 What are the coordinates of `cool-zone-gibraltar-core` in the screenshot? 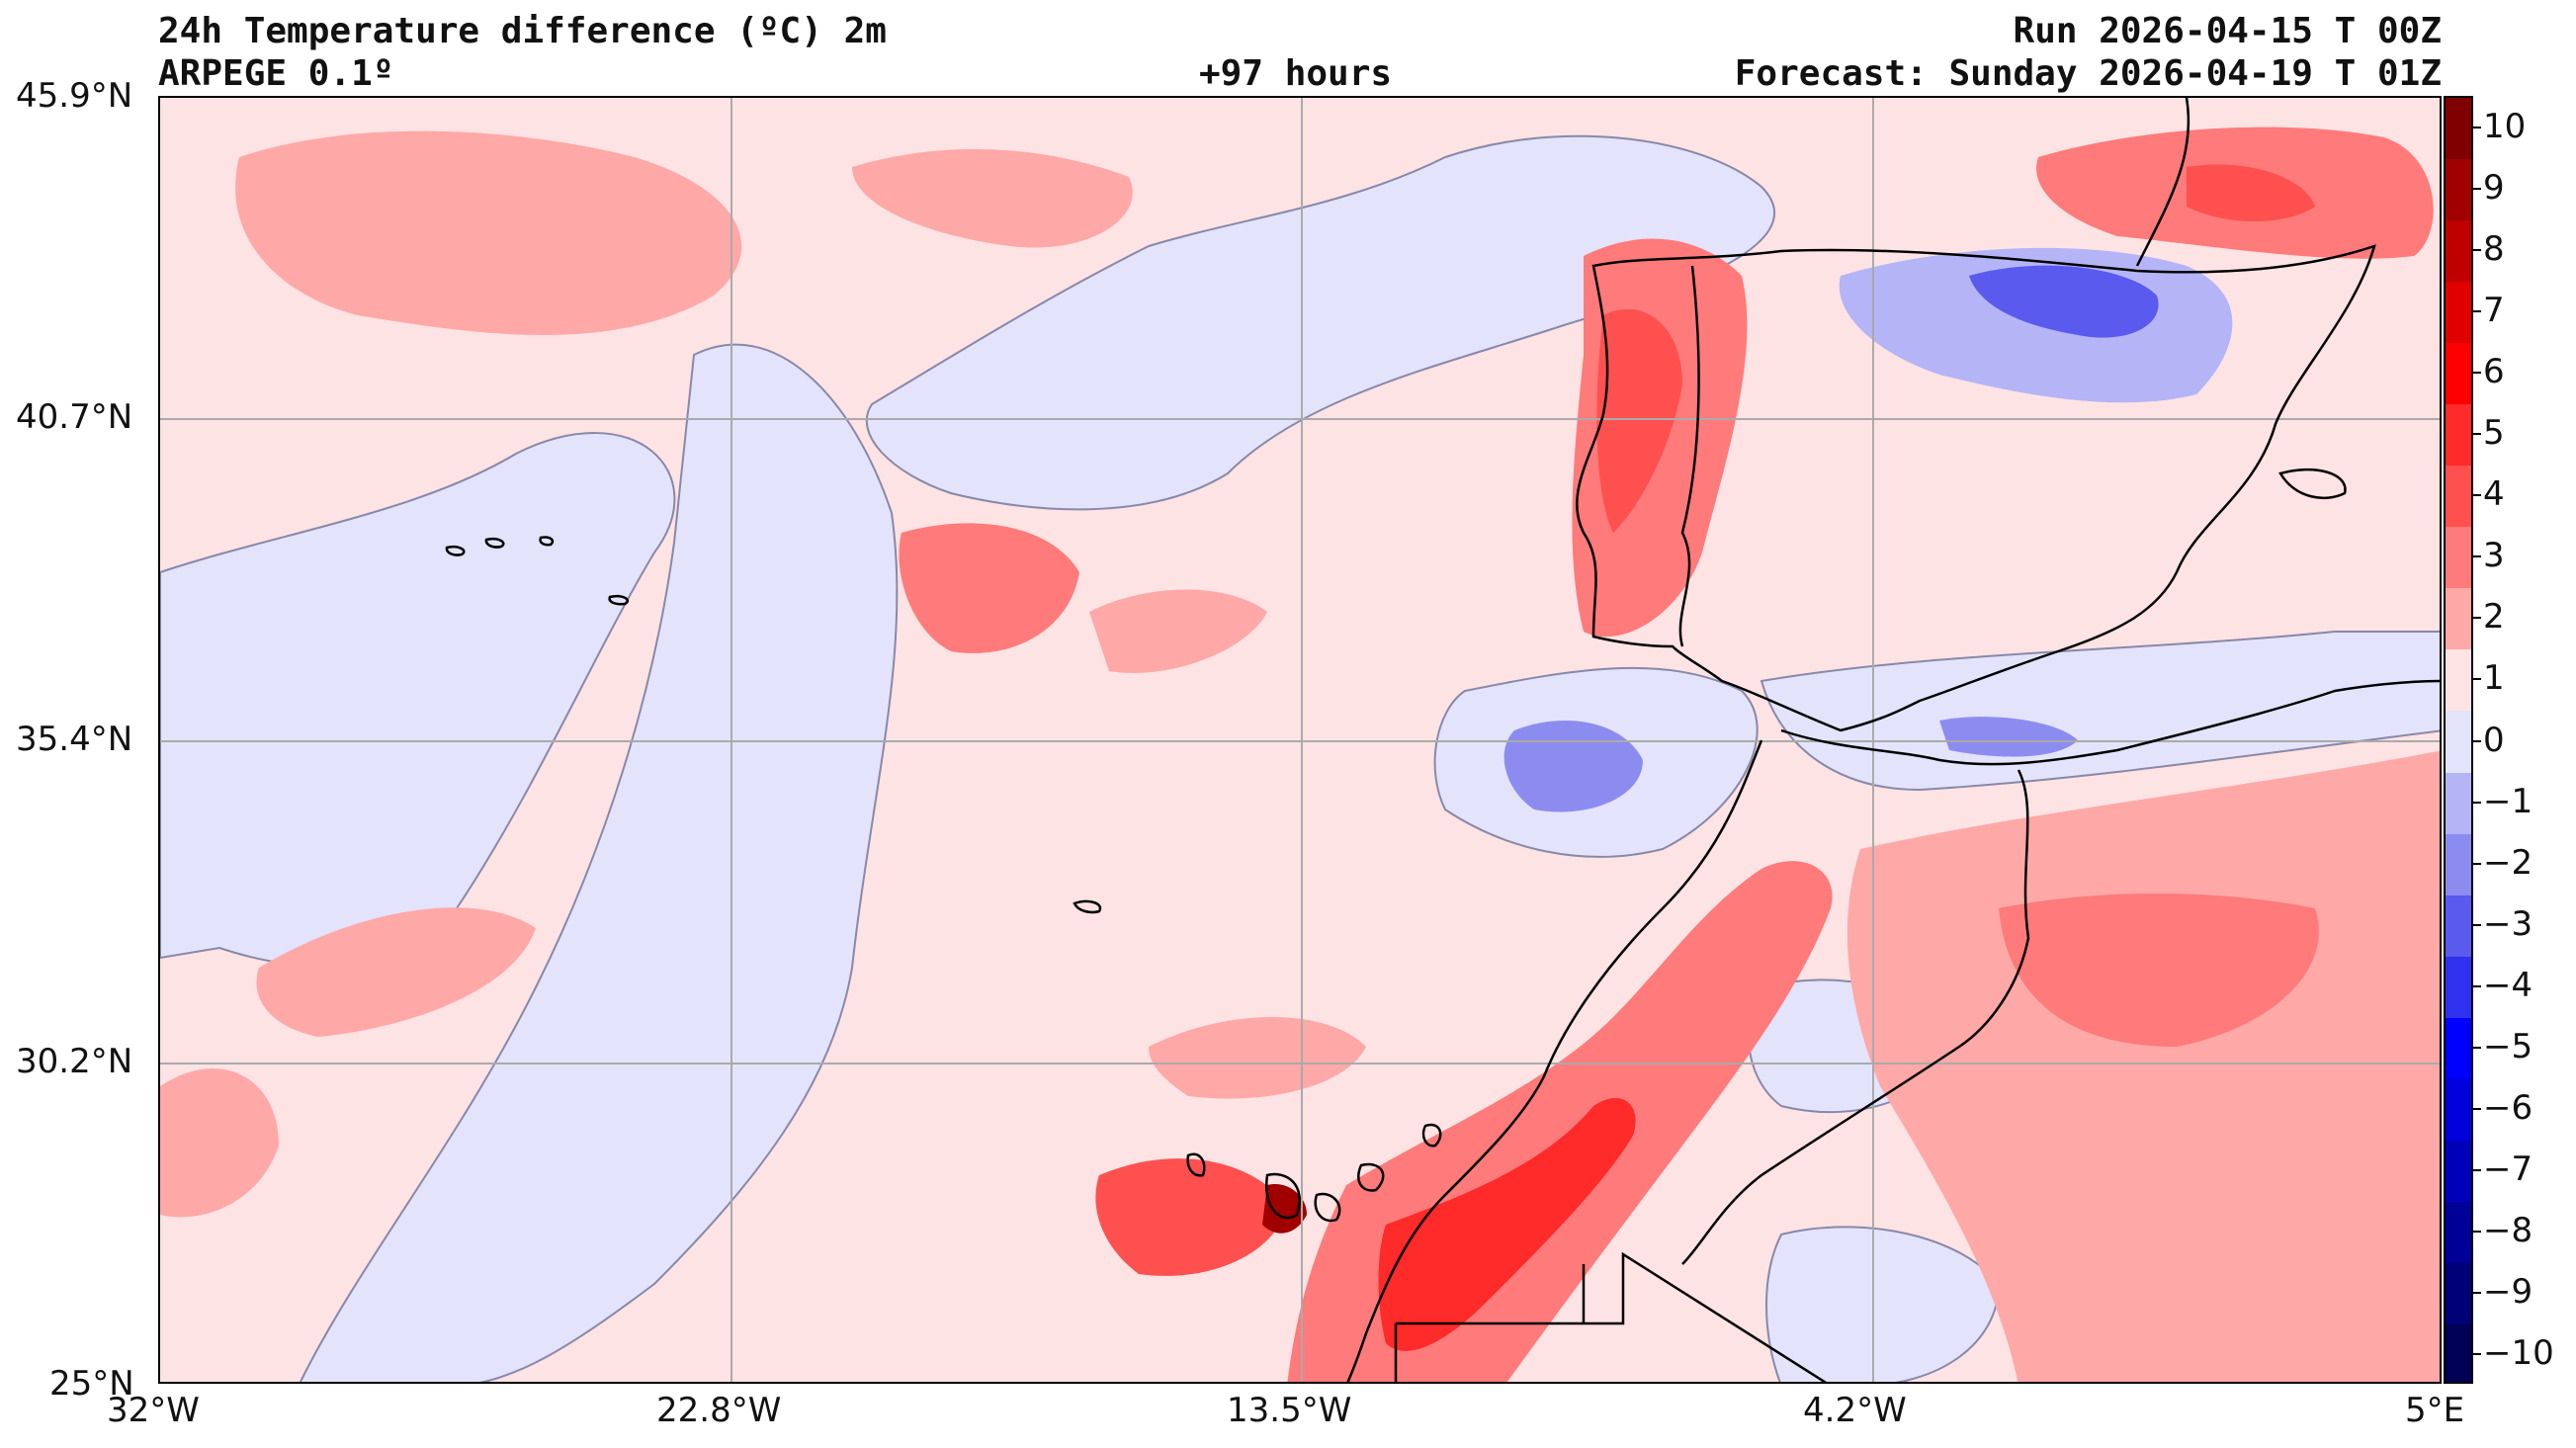 It's located at (1573, 766).